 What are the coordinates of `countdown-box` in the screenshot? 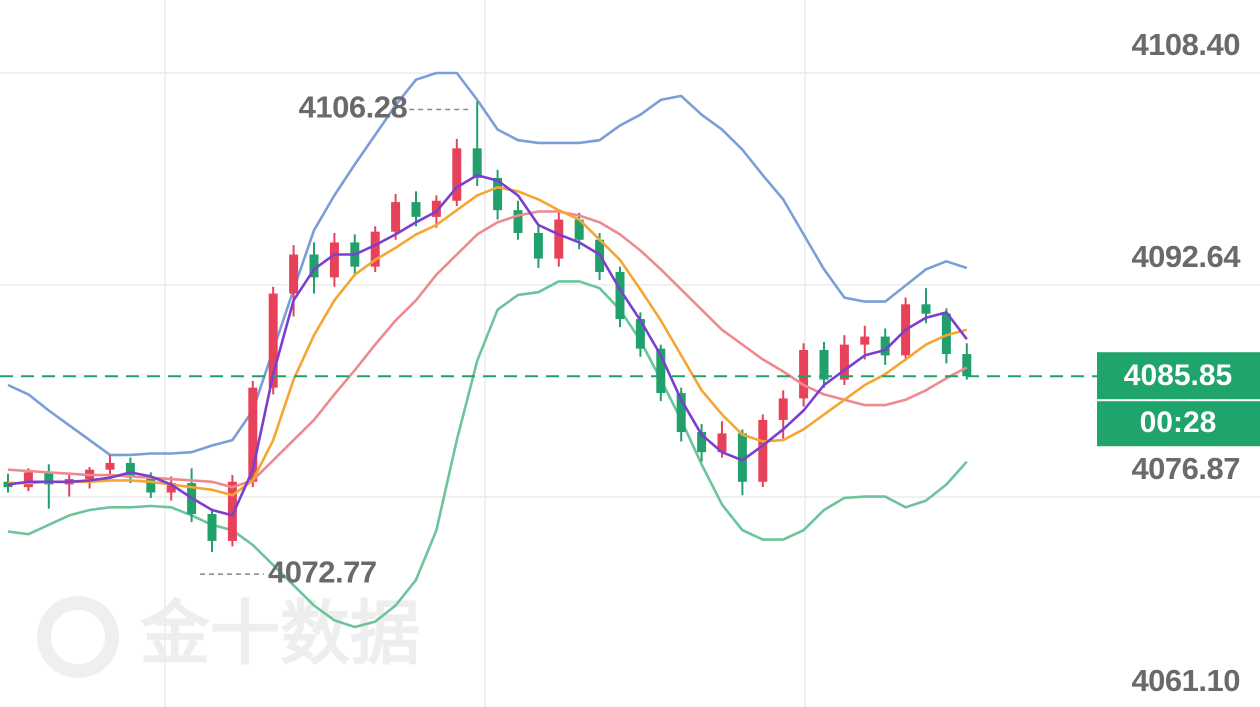 It's located at (1178, 424).